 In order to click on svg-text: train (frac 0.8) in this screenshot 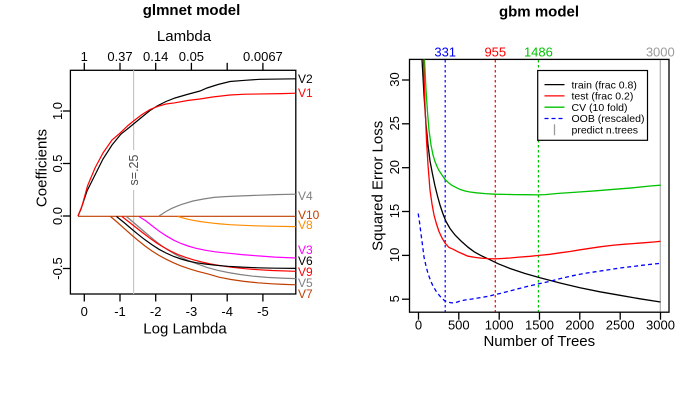, I will do `click(604, 85)`.